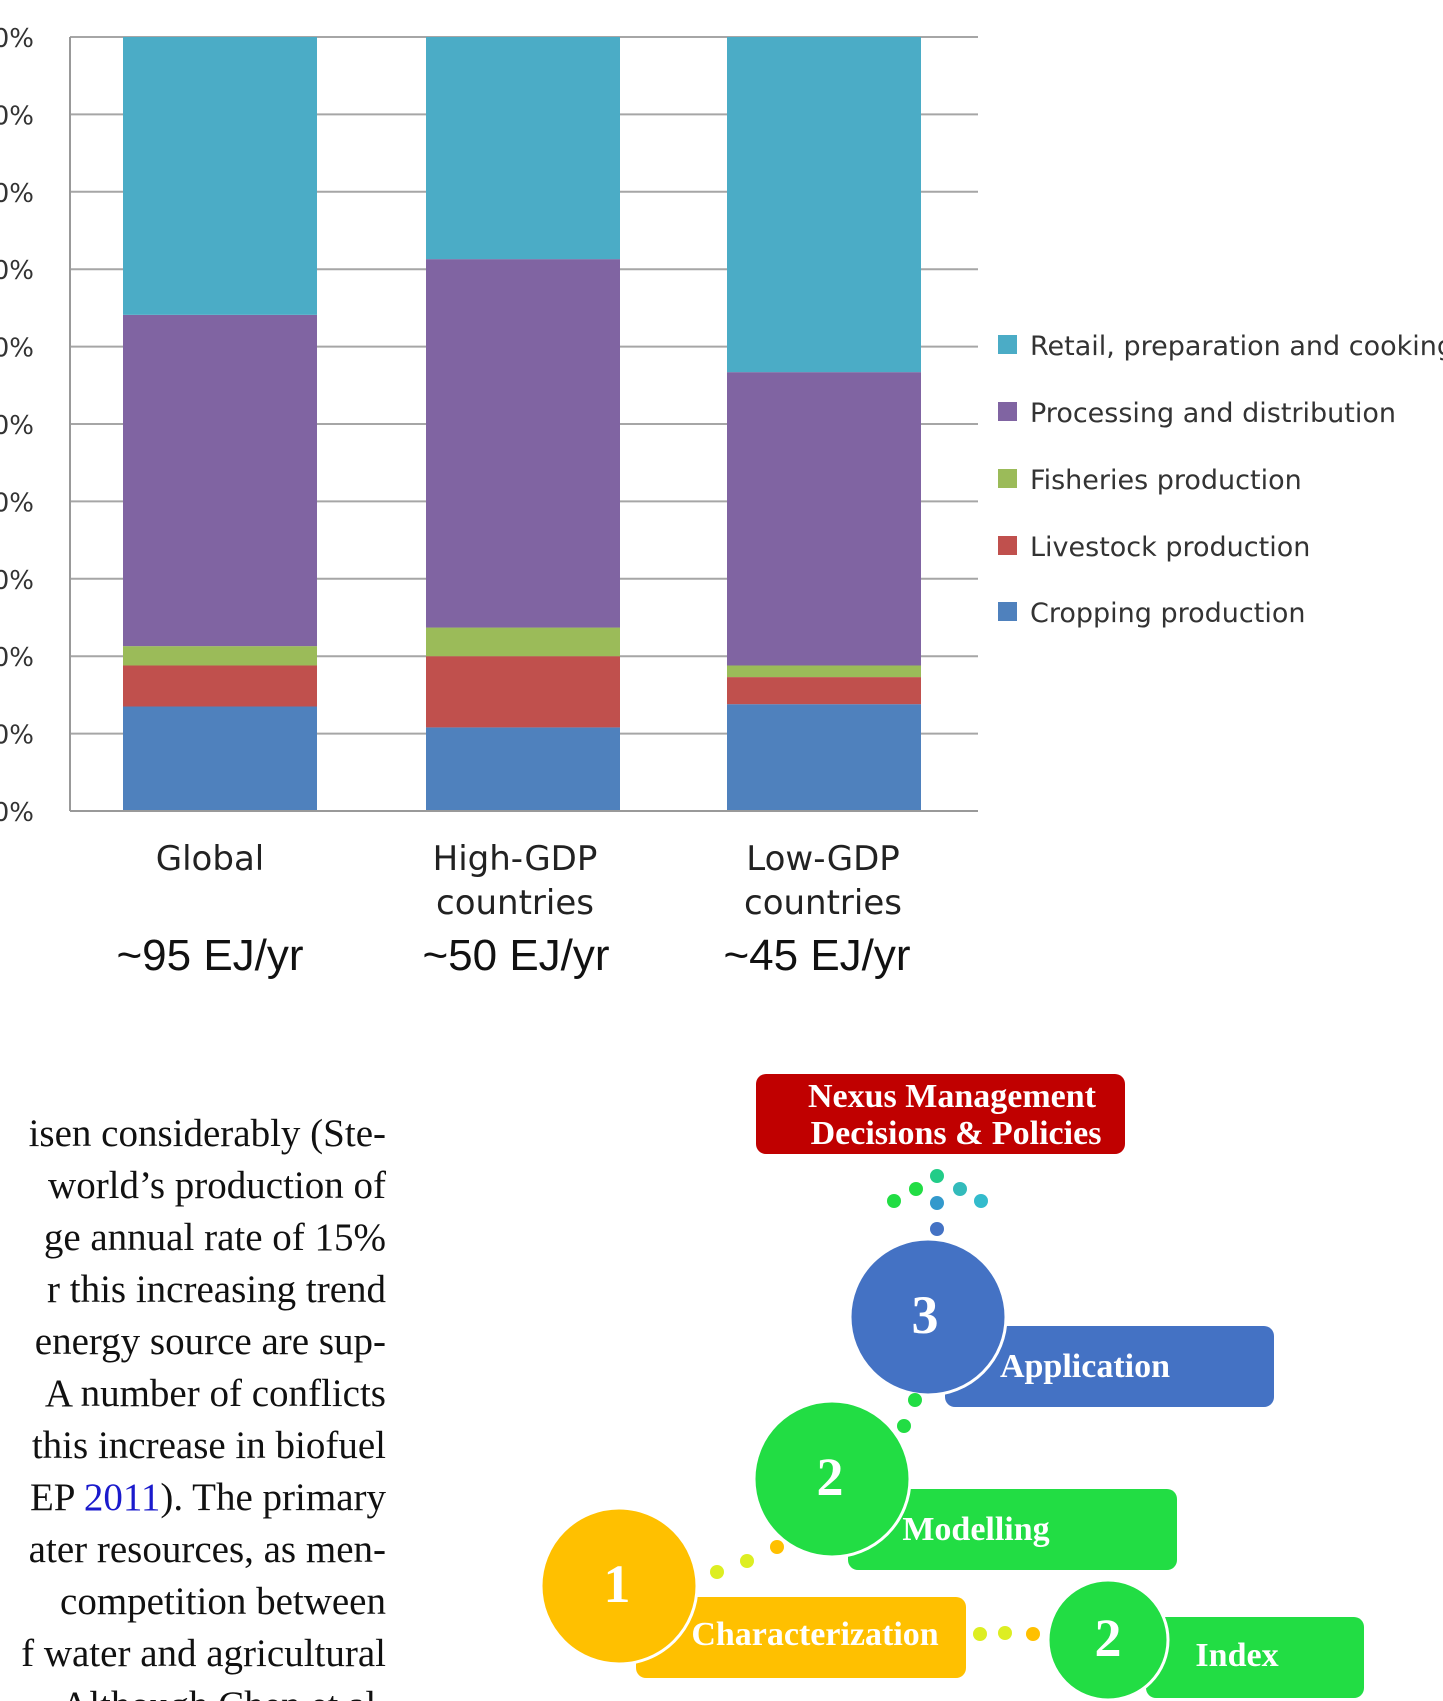 This screenshot has height=1701, width=1443. I want to click on application-label: Application, so click(1085, 1366).